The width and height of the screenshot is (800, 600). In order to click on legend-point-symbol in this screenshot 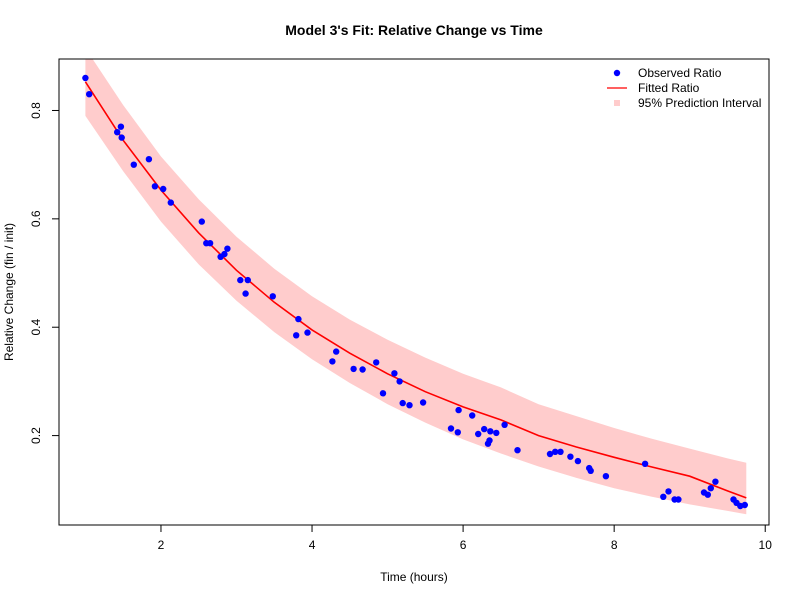, I will do `click(617, 73)`.